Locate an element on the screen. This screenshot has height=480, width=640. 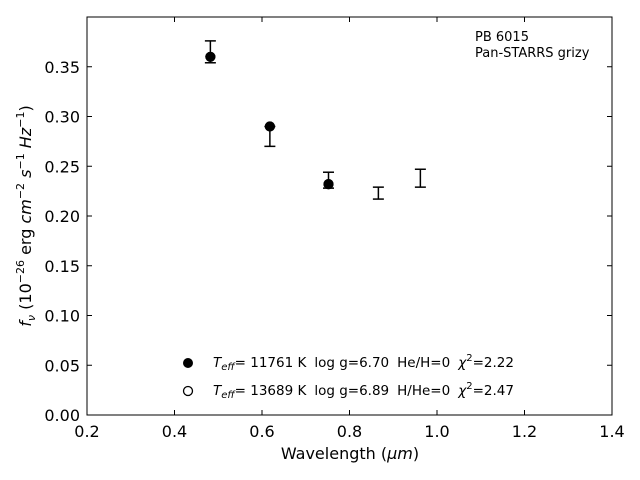
y-tick-label: 0.05 is located at coordinates (62, 365).